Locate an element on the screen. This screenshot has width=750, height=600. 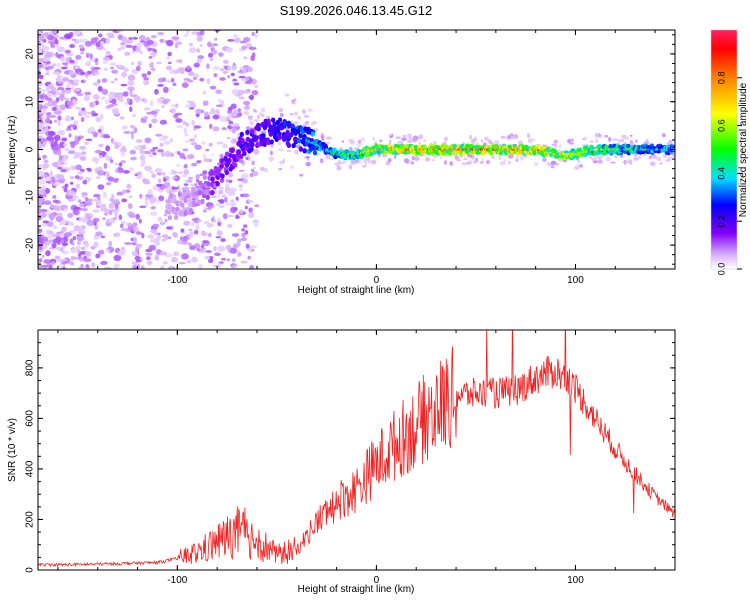
spectrogram-x-tick-label: 100 is located at coordinates (575, 280).